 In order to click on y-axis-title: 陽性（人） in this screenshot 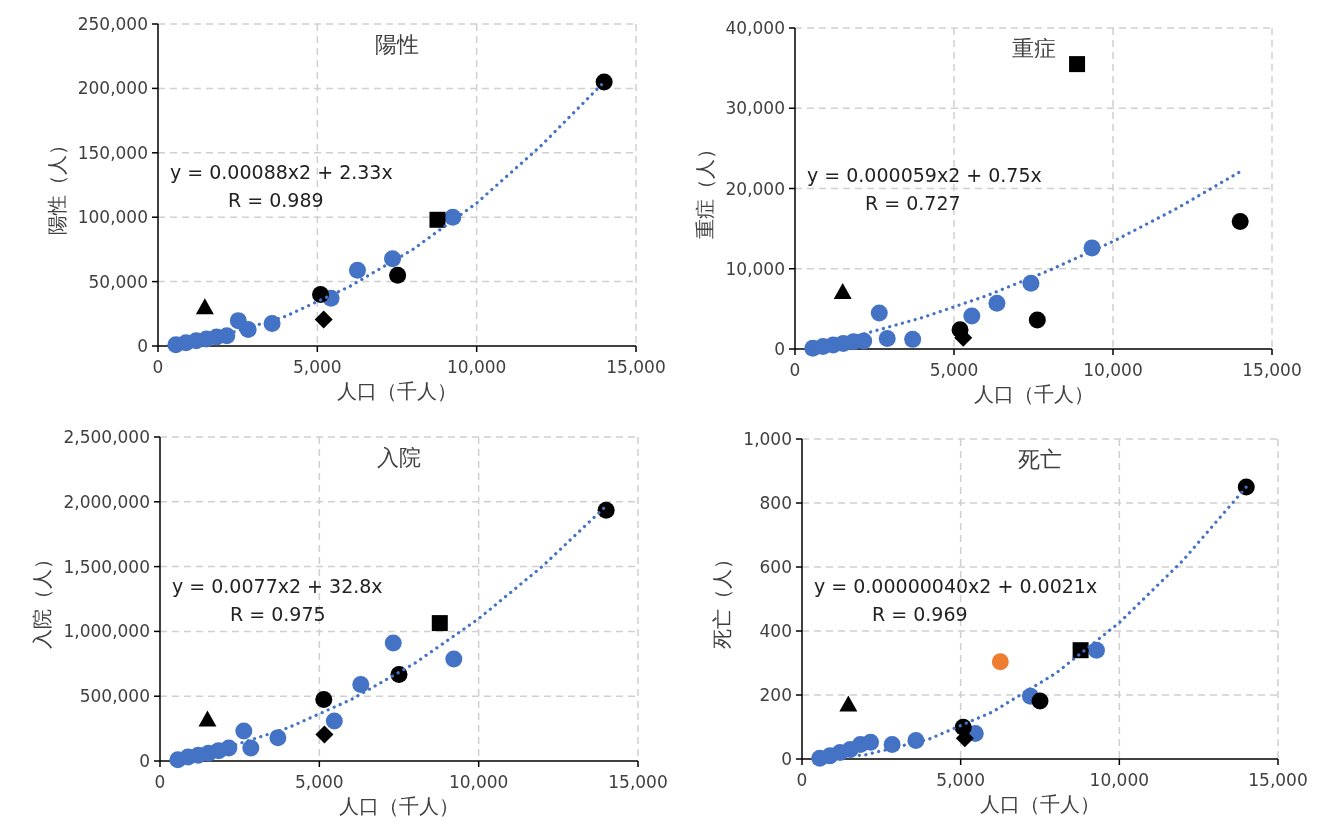, I will do `click(56, 185)`.